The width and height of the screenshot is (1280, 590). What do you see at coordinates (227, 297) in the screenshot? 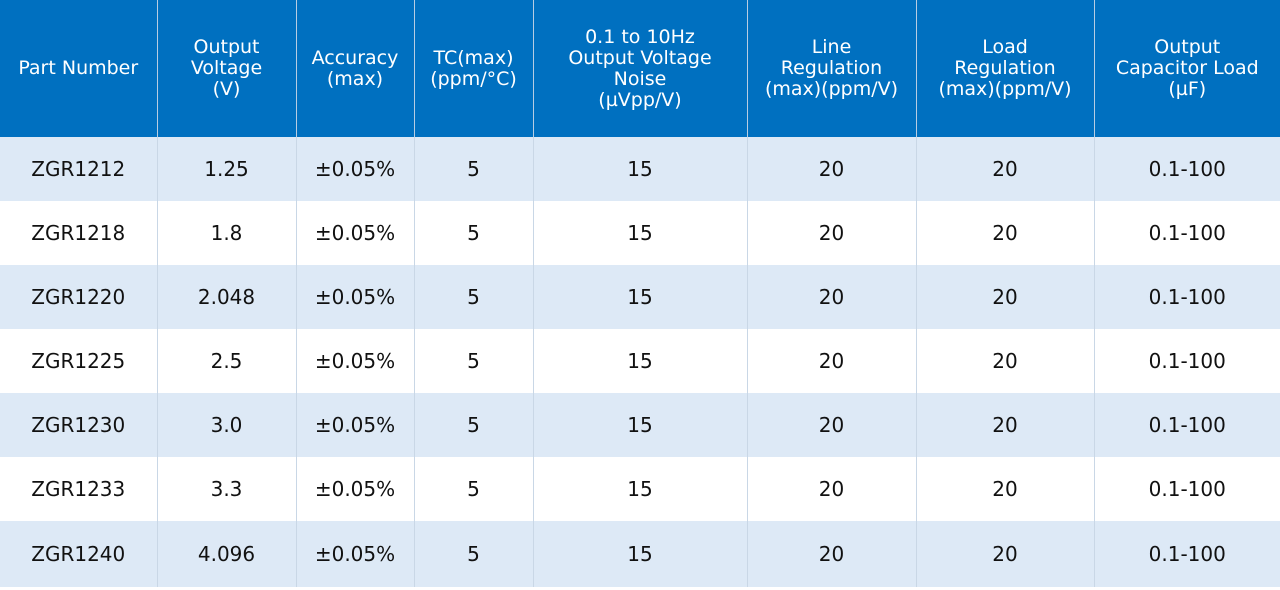
I see `cell-output-voltage: 2.048` at bounding box center [227, 297].